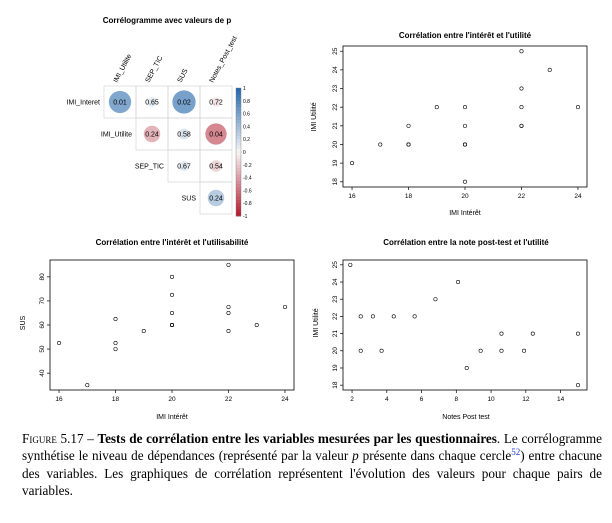  What do you see at coordinates (465, 196) in the screenshot?
I see `x-tick-label: 20` at bounding box center [465, 196].